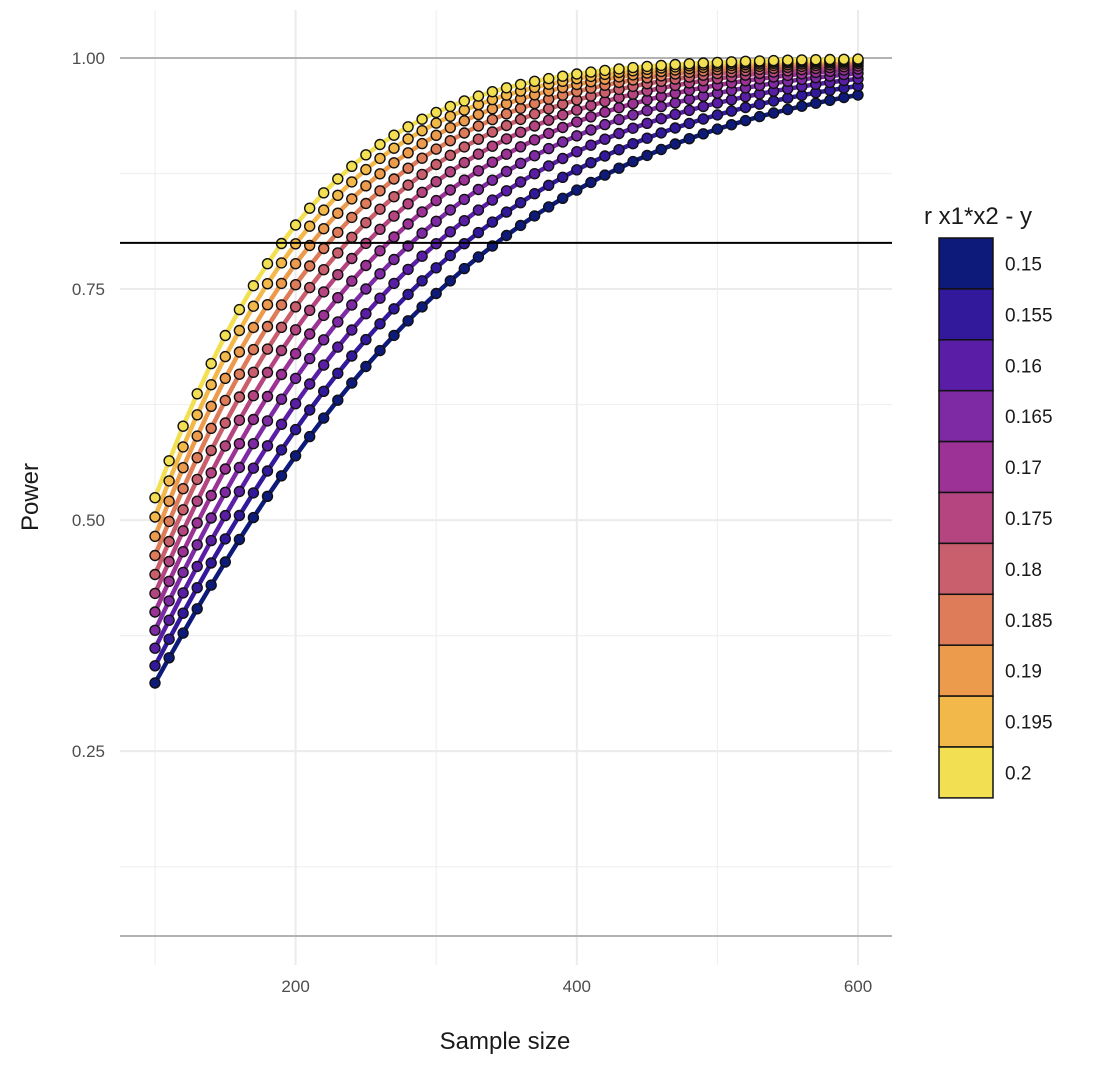  What do you see at coordinates (88, 58) in the screenshot?
I see `y-tick-label: 1.00` at bounding box center [88, 58].